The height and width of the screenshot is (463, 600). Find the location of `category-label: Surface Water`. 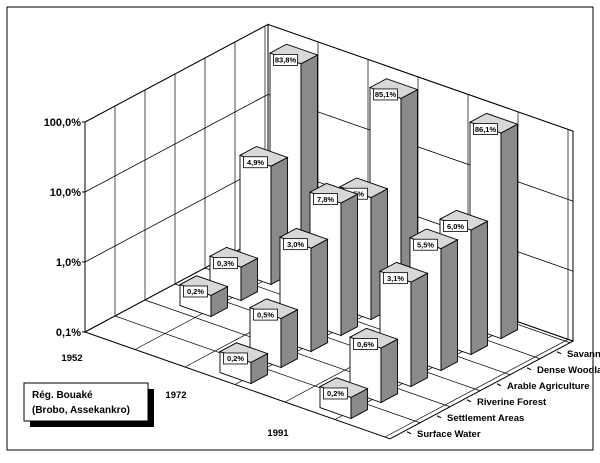

category-label: Surface Water is located at coordinates (449, 434).